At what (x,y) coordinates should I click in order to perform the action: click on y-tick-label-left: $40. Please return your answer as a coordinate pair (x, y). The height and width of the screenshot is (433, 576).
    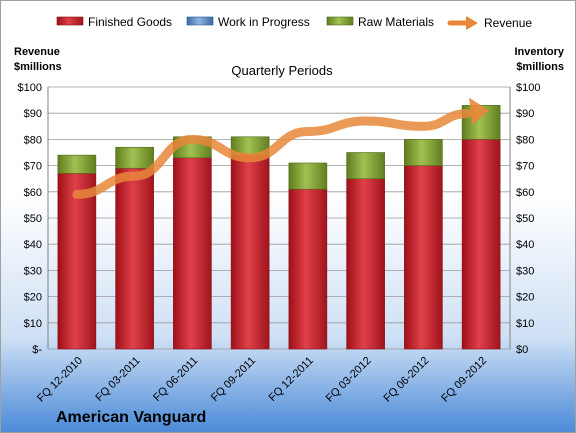
    Looking at the image, I should click on (33, 245).